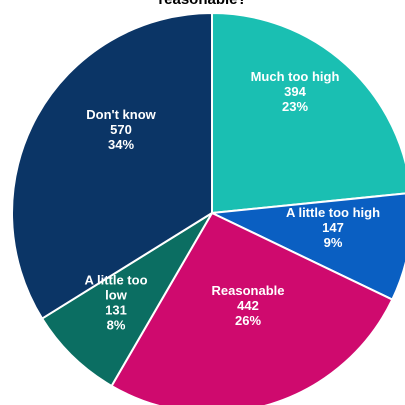  What do you see at coordinates (248, 290) in the screenshot?
I see `data-label-label: Reasonable` at bounding box center [248, 290].